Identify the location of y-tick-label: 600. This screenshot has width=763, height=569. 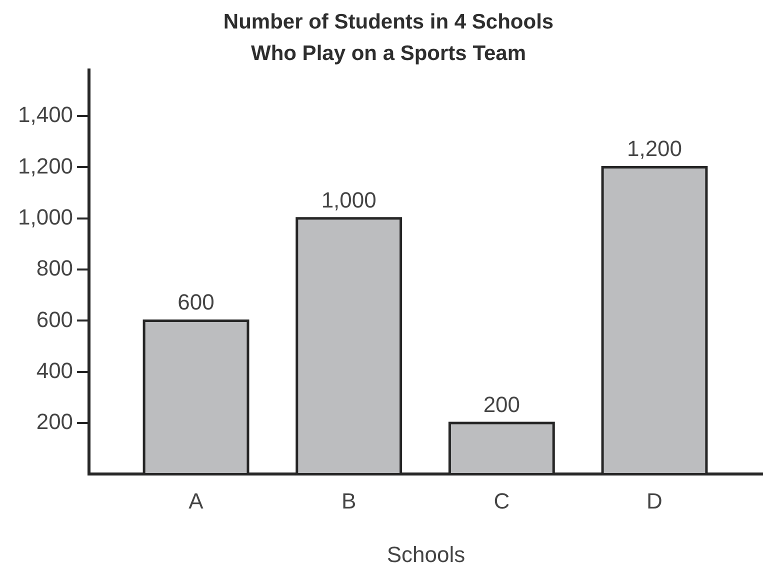
(55, 319).